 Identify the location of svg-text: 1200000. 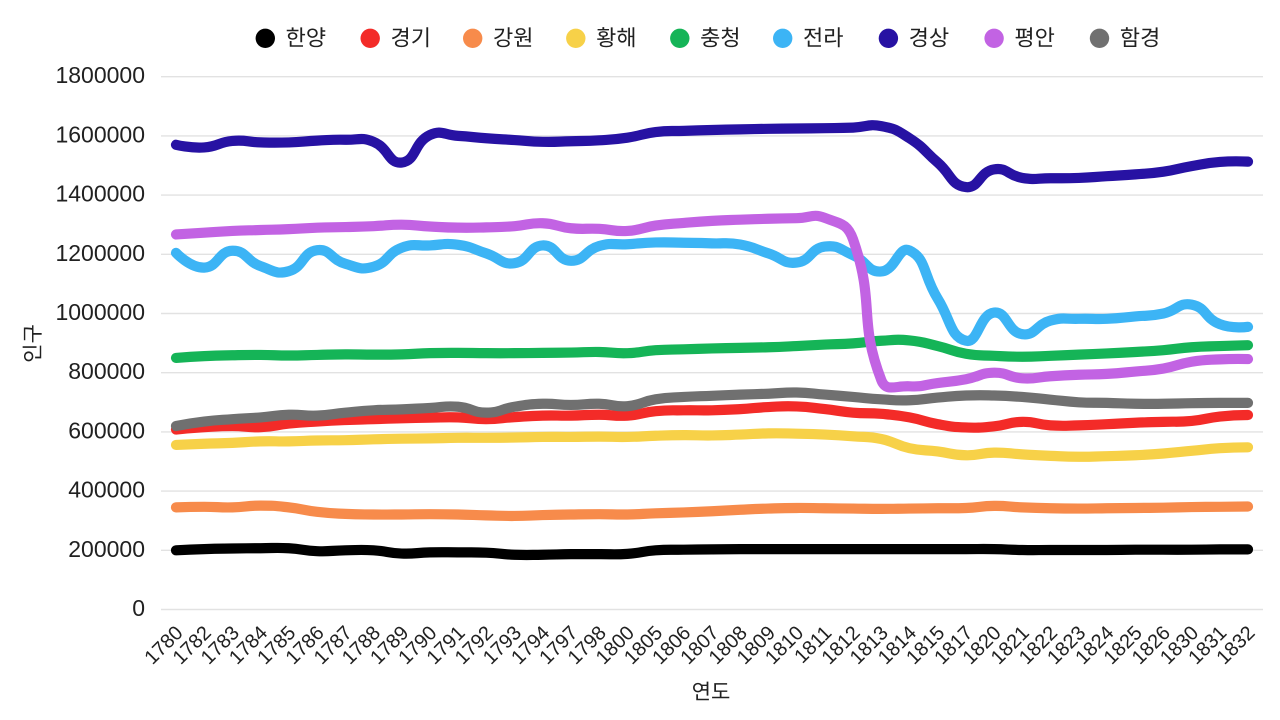
(100, 253).